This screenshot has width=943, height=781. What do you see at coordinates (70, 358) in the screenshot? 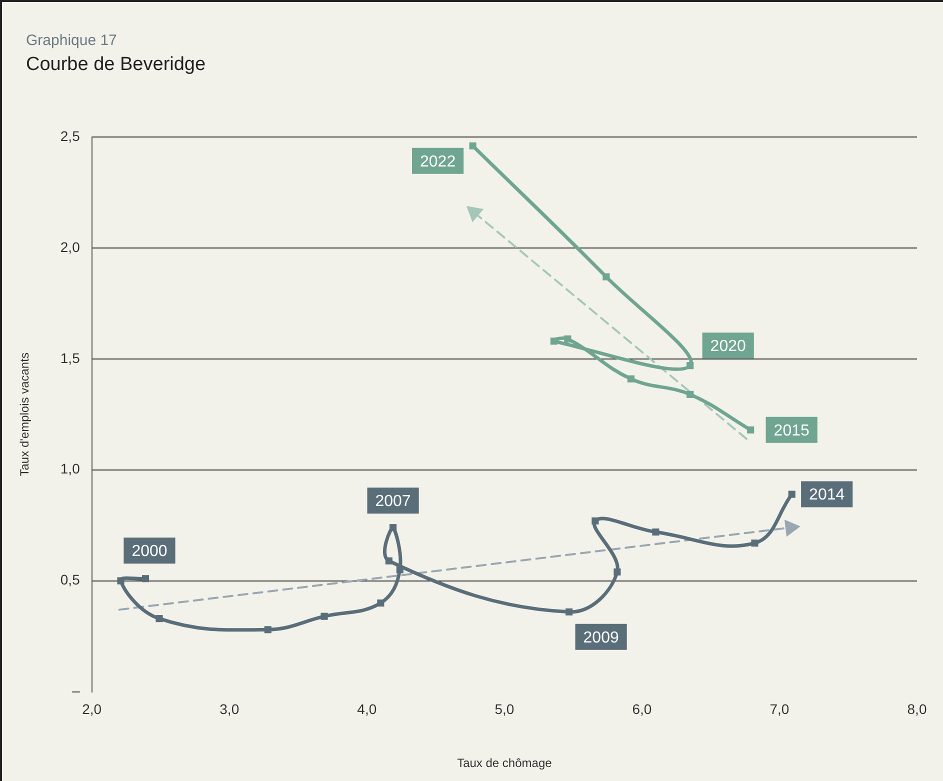
I see `y-tick-label: 1,5` at bounding box center [70, 358].